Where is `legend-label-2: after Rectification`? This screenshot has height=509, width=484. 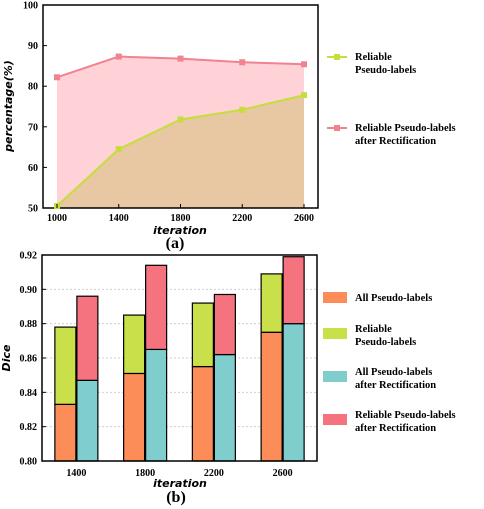 legend-label-2: after Rectification is located at coordinates (395, 385).